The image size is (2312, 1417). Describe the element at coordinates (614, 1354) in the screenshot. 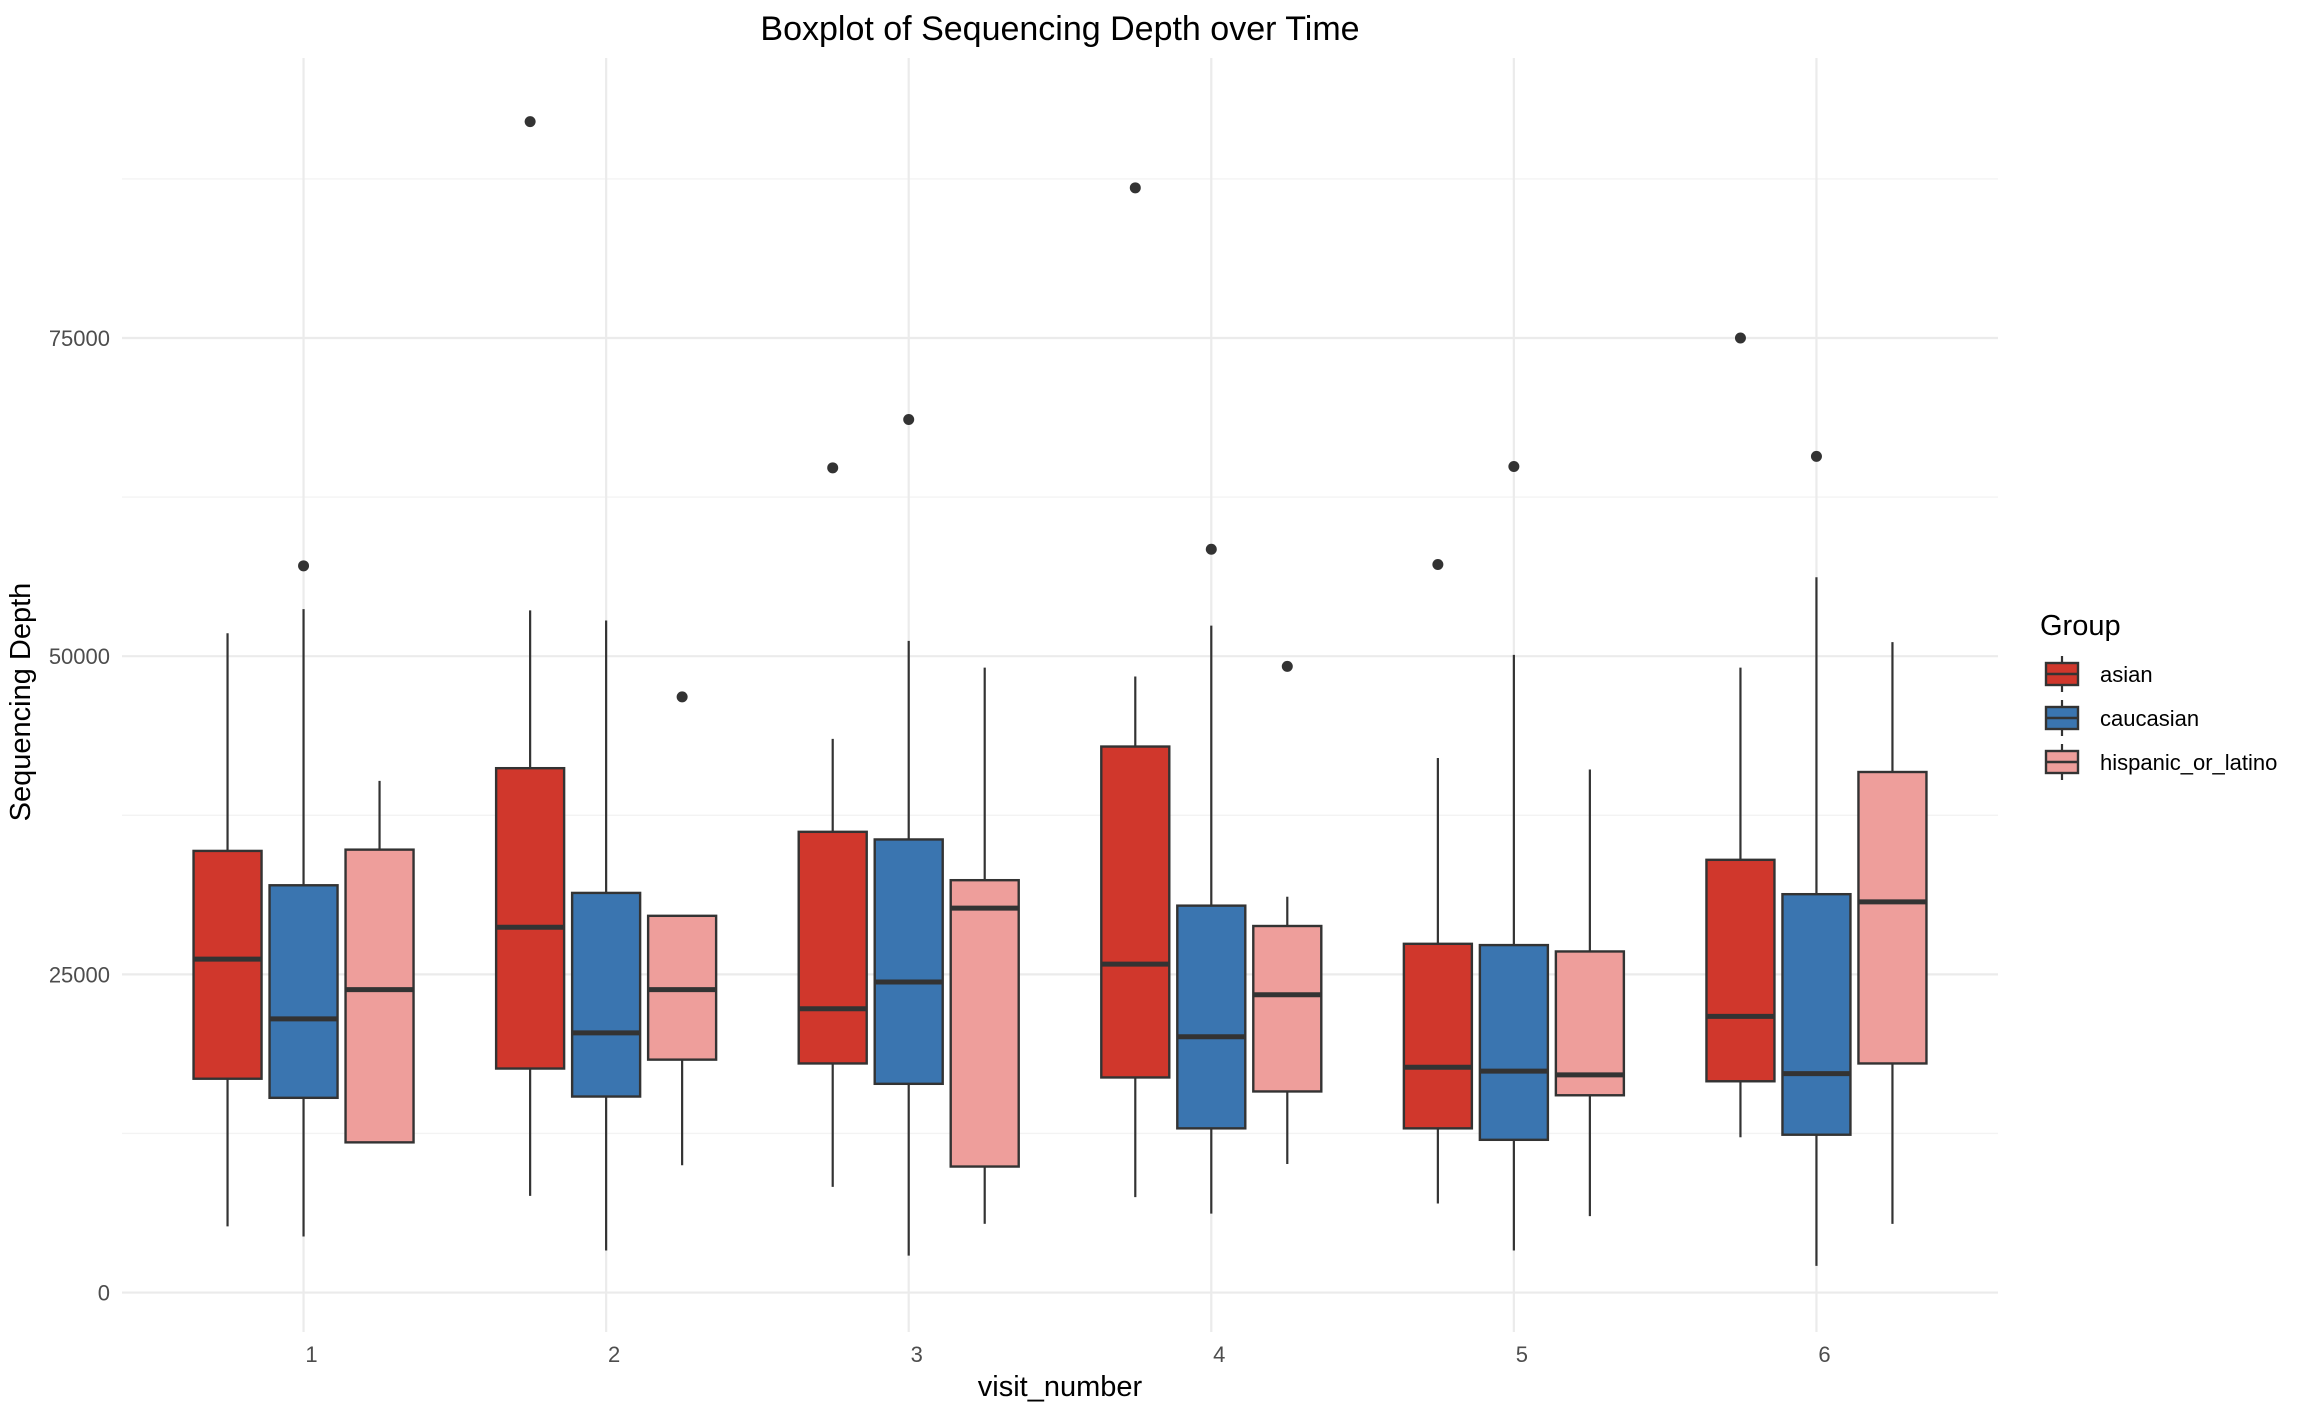

I see `x-tick-label: 2` at that location.